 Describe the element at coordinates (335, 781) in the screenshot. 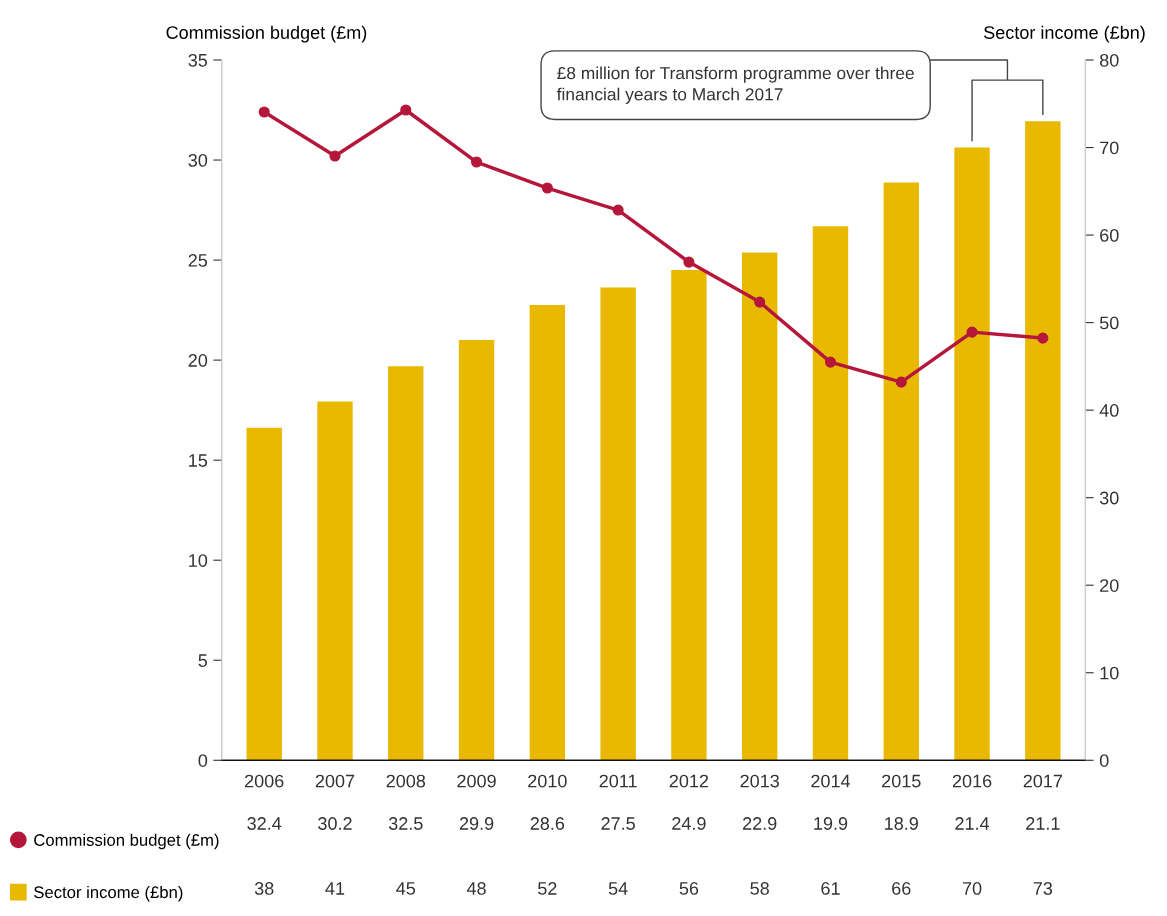

I see `x-tick-label: 2007` at that location.